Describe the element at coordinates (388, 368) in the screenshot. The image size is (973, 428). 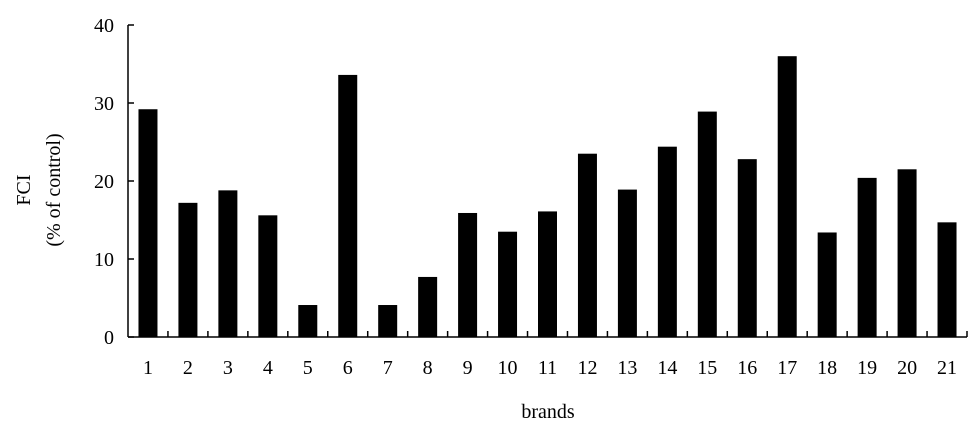
I see `x-tick-label: 7` at that location.